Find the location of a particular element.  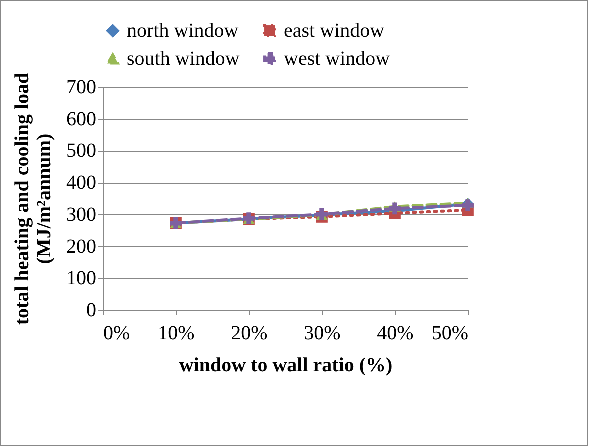

x-tick-label: 40% is located at coordinates (395, 333).